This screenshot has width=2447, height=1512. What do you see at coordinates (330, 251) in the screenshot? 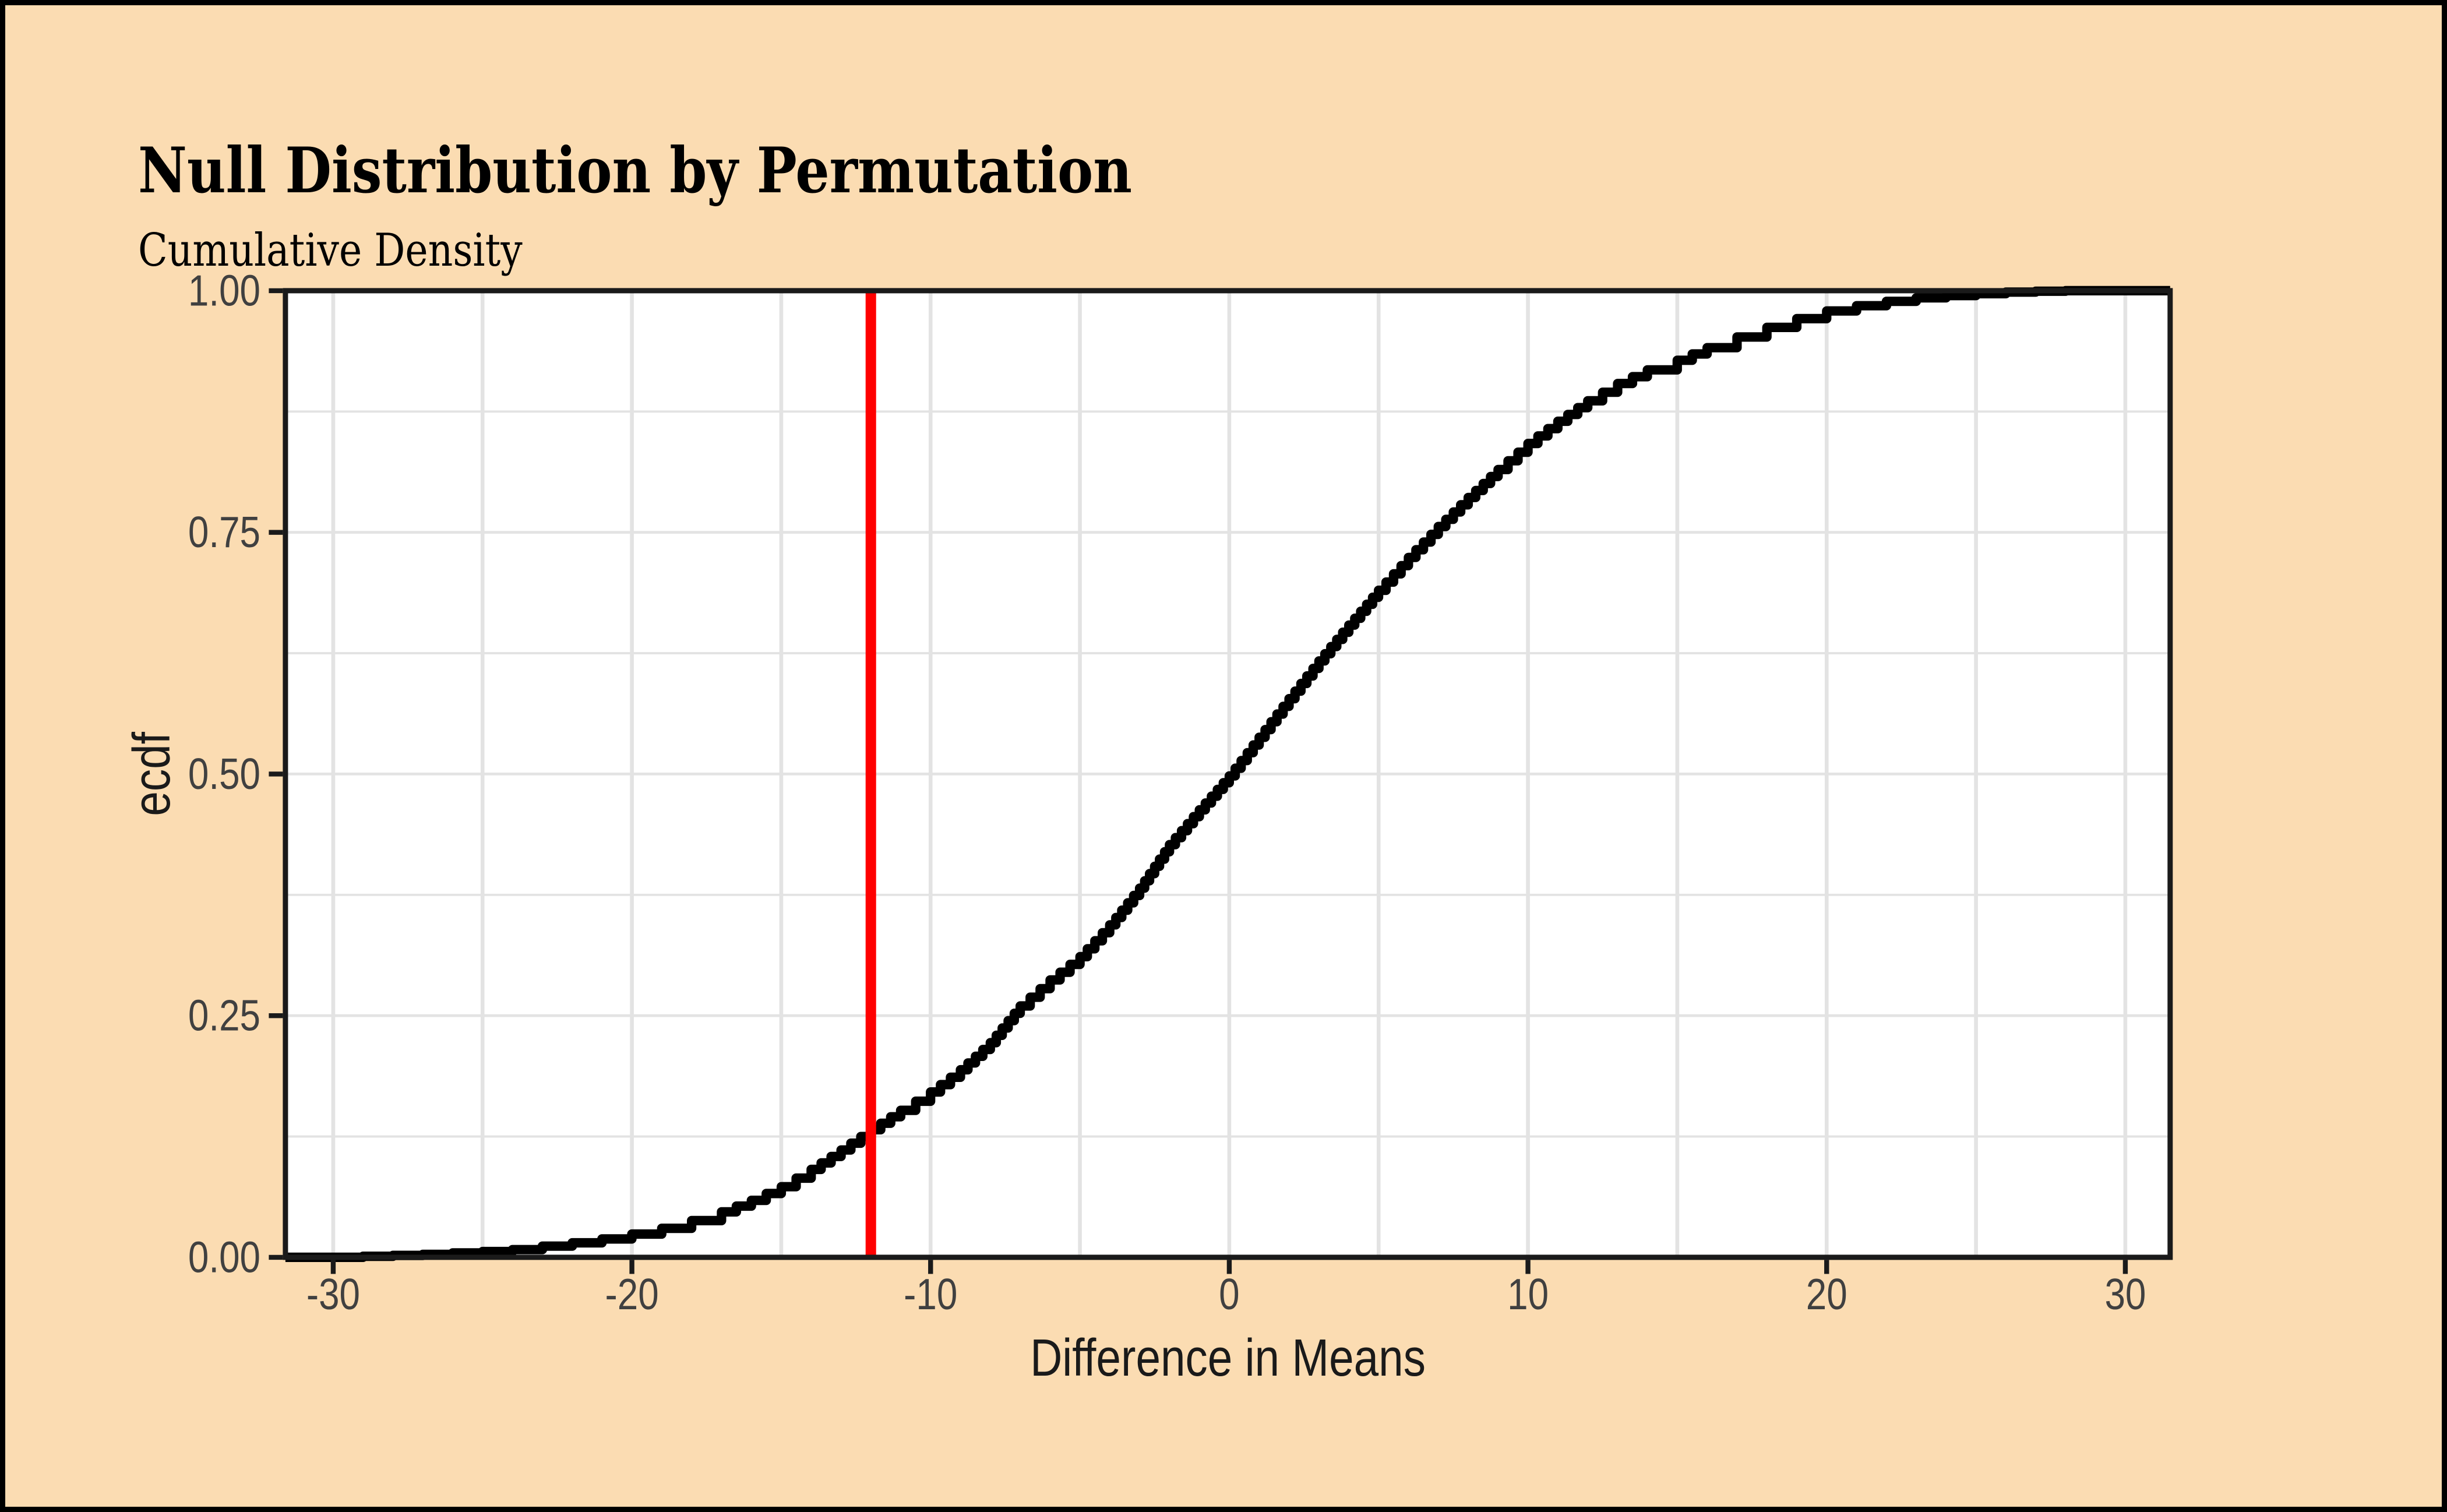
I see `chart-subtitle: Cumulative Density` at bounding box center [330, 251].